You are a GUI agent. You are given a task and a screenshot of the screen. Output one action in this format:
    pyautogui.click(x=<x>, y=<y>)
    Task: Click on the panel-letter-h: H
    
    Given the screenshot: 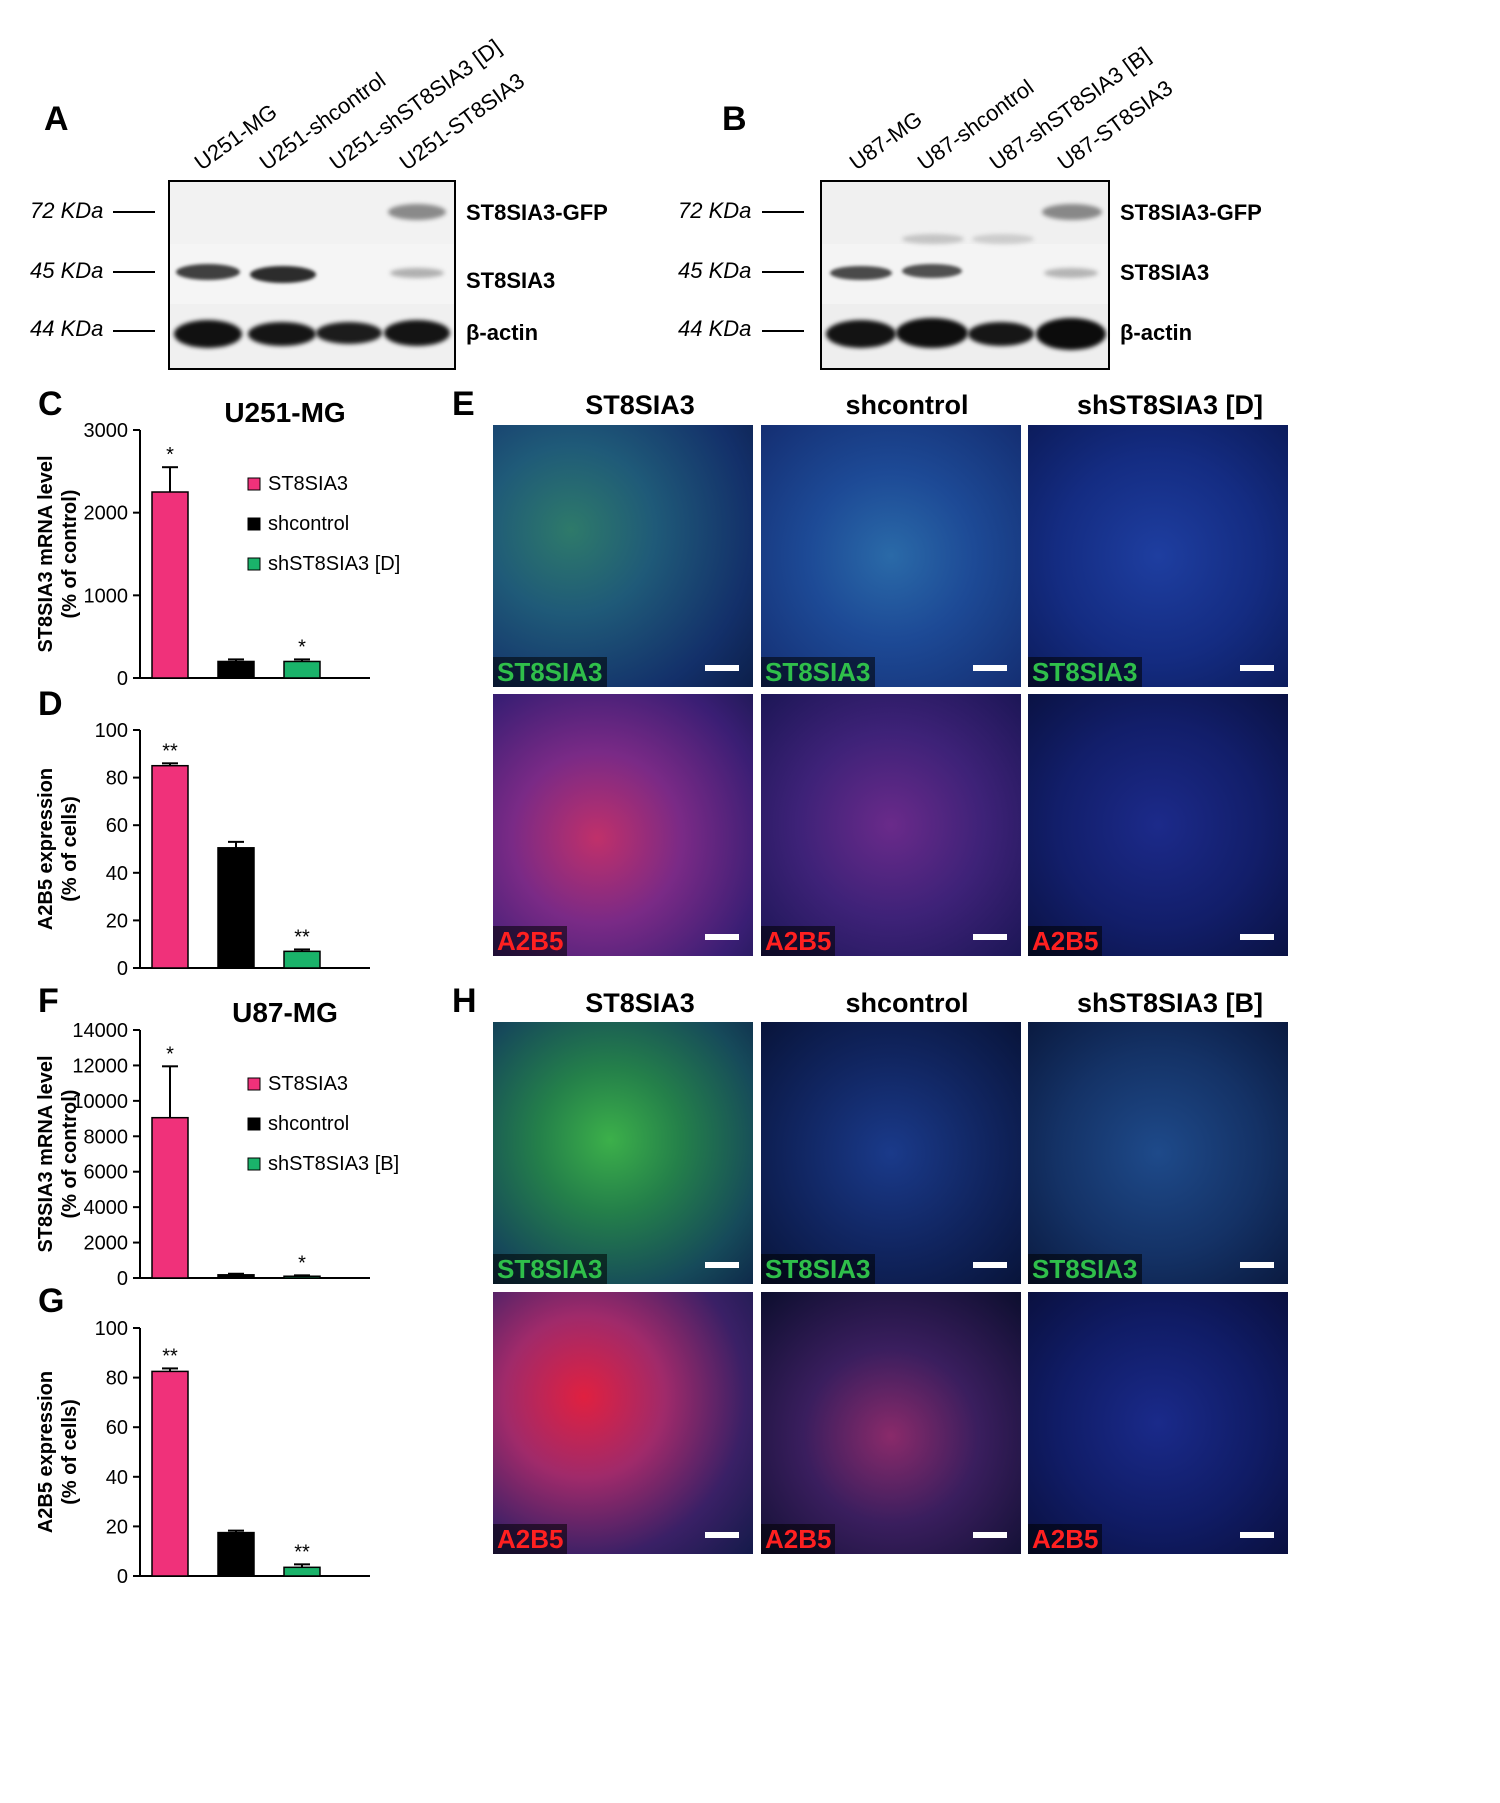 What is the action you would take?
    pyautogui.click(x=464, y=1001)
    